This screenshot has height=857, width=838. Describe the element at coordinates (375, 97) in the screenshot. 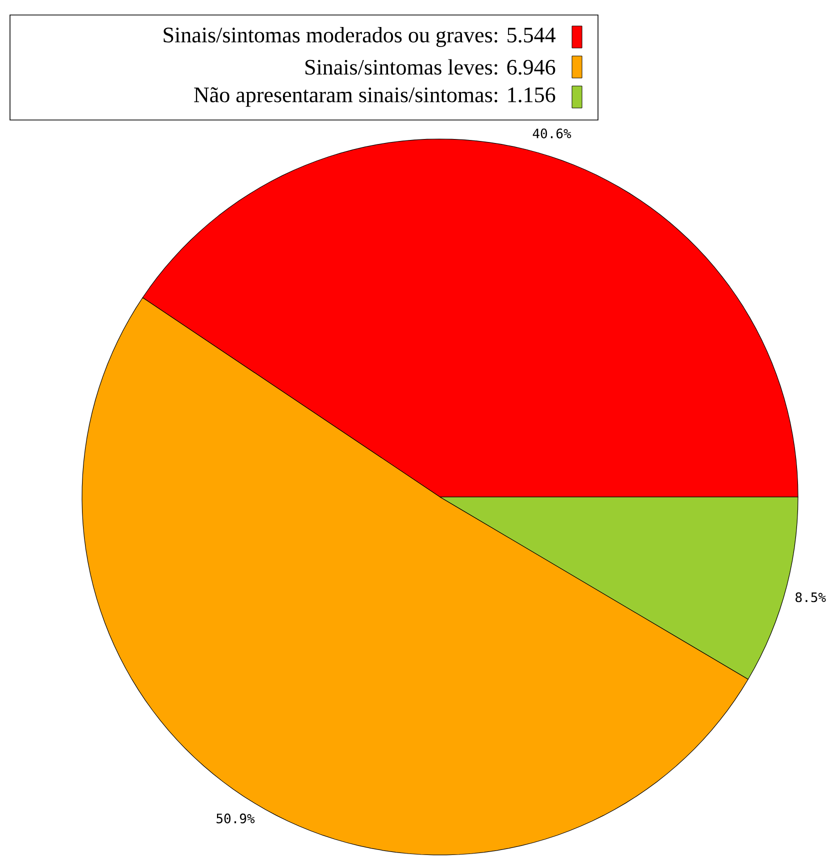

I see `legend-label: Não apresentaram sinais/sintomas: 1.156` at that location.